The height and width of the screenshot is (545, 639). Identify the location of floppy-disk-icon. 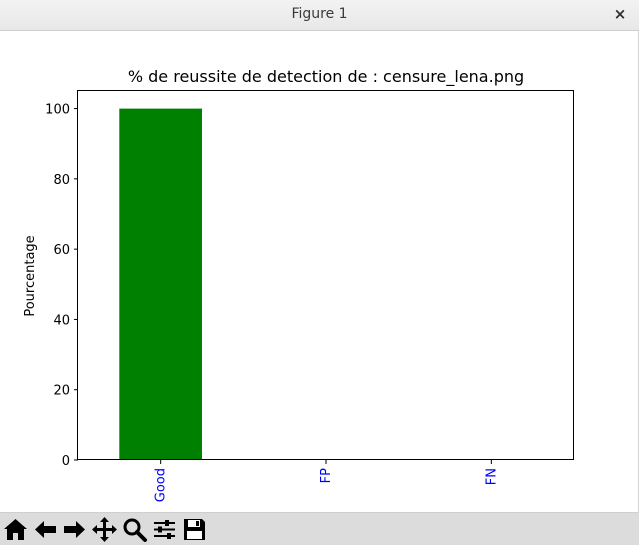
(194, 529).